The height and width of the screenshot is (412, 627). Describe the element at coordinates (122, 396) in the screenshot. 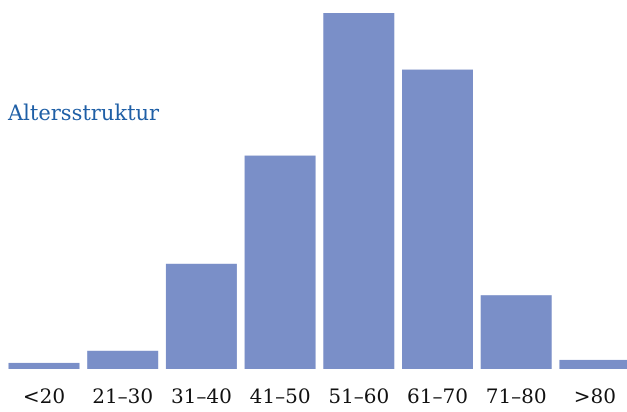

I see `x-tick-label: 21–30` at that location.